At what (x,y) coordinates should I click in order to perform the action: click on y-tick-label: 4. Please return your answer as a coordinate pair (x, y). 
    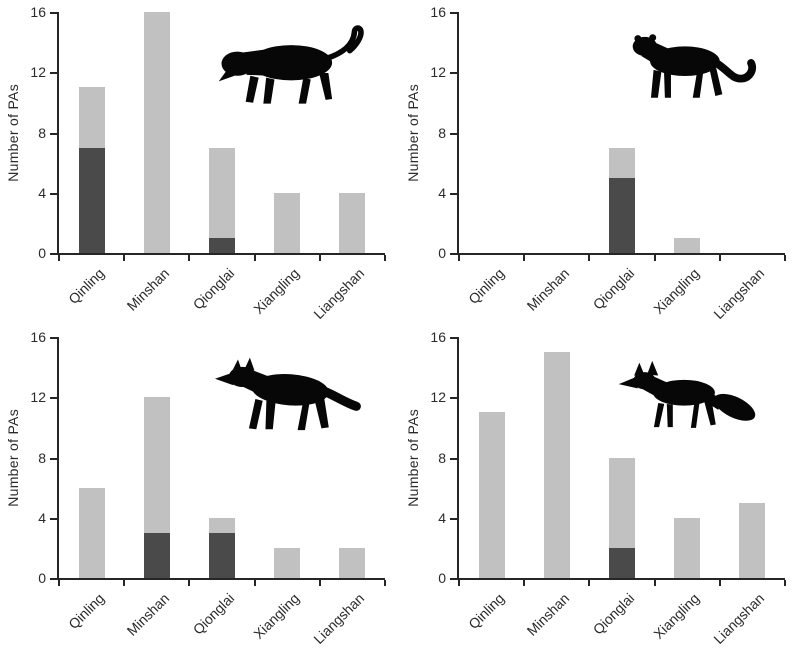
    Looking at the image, I should click on (442, 517).